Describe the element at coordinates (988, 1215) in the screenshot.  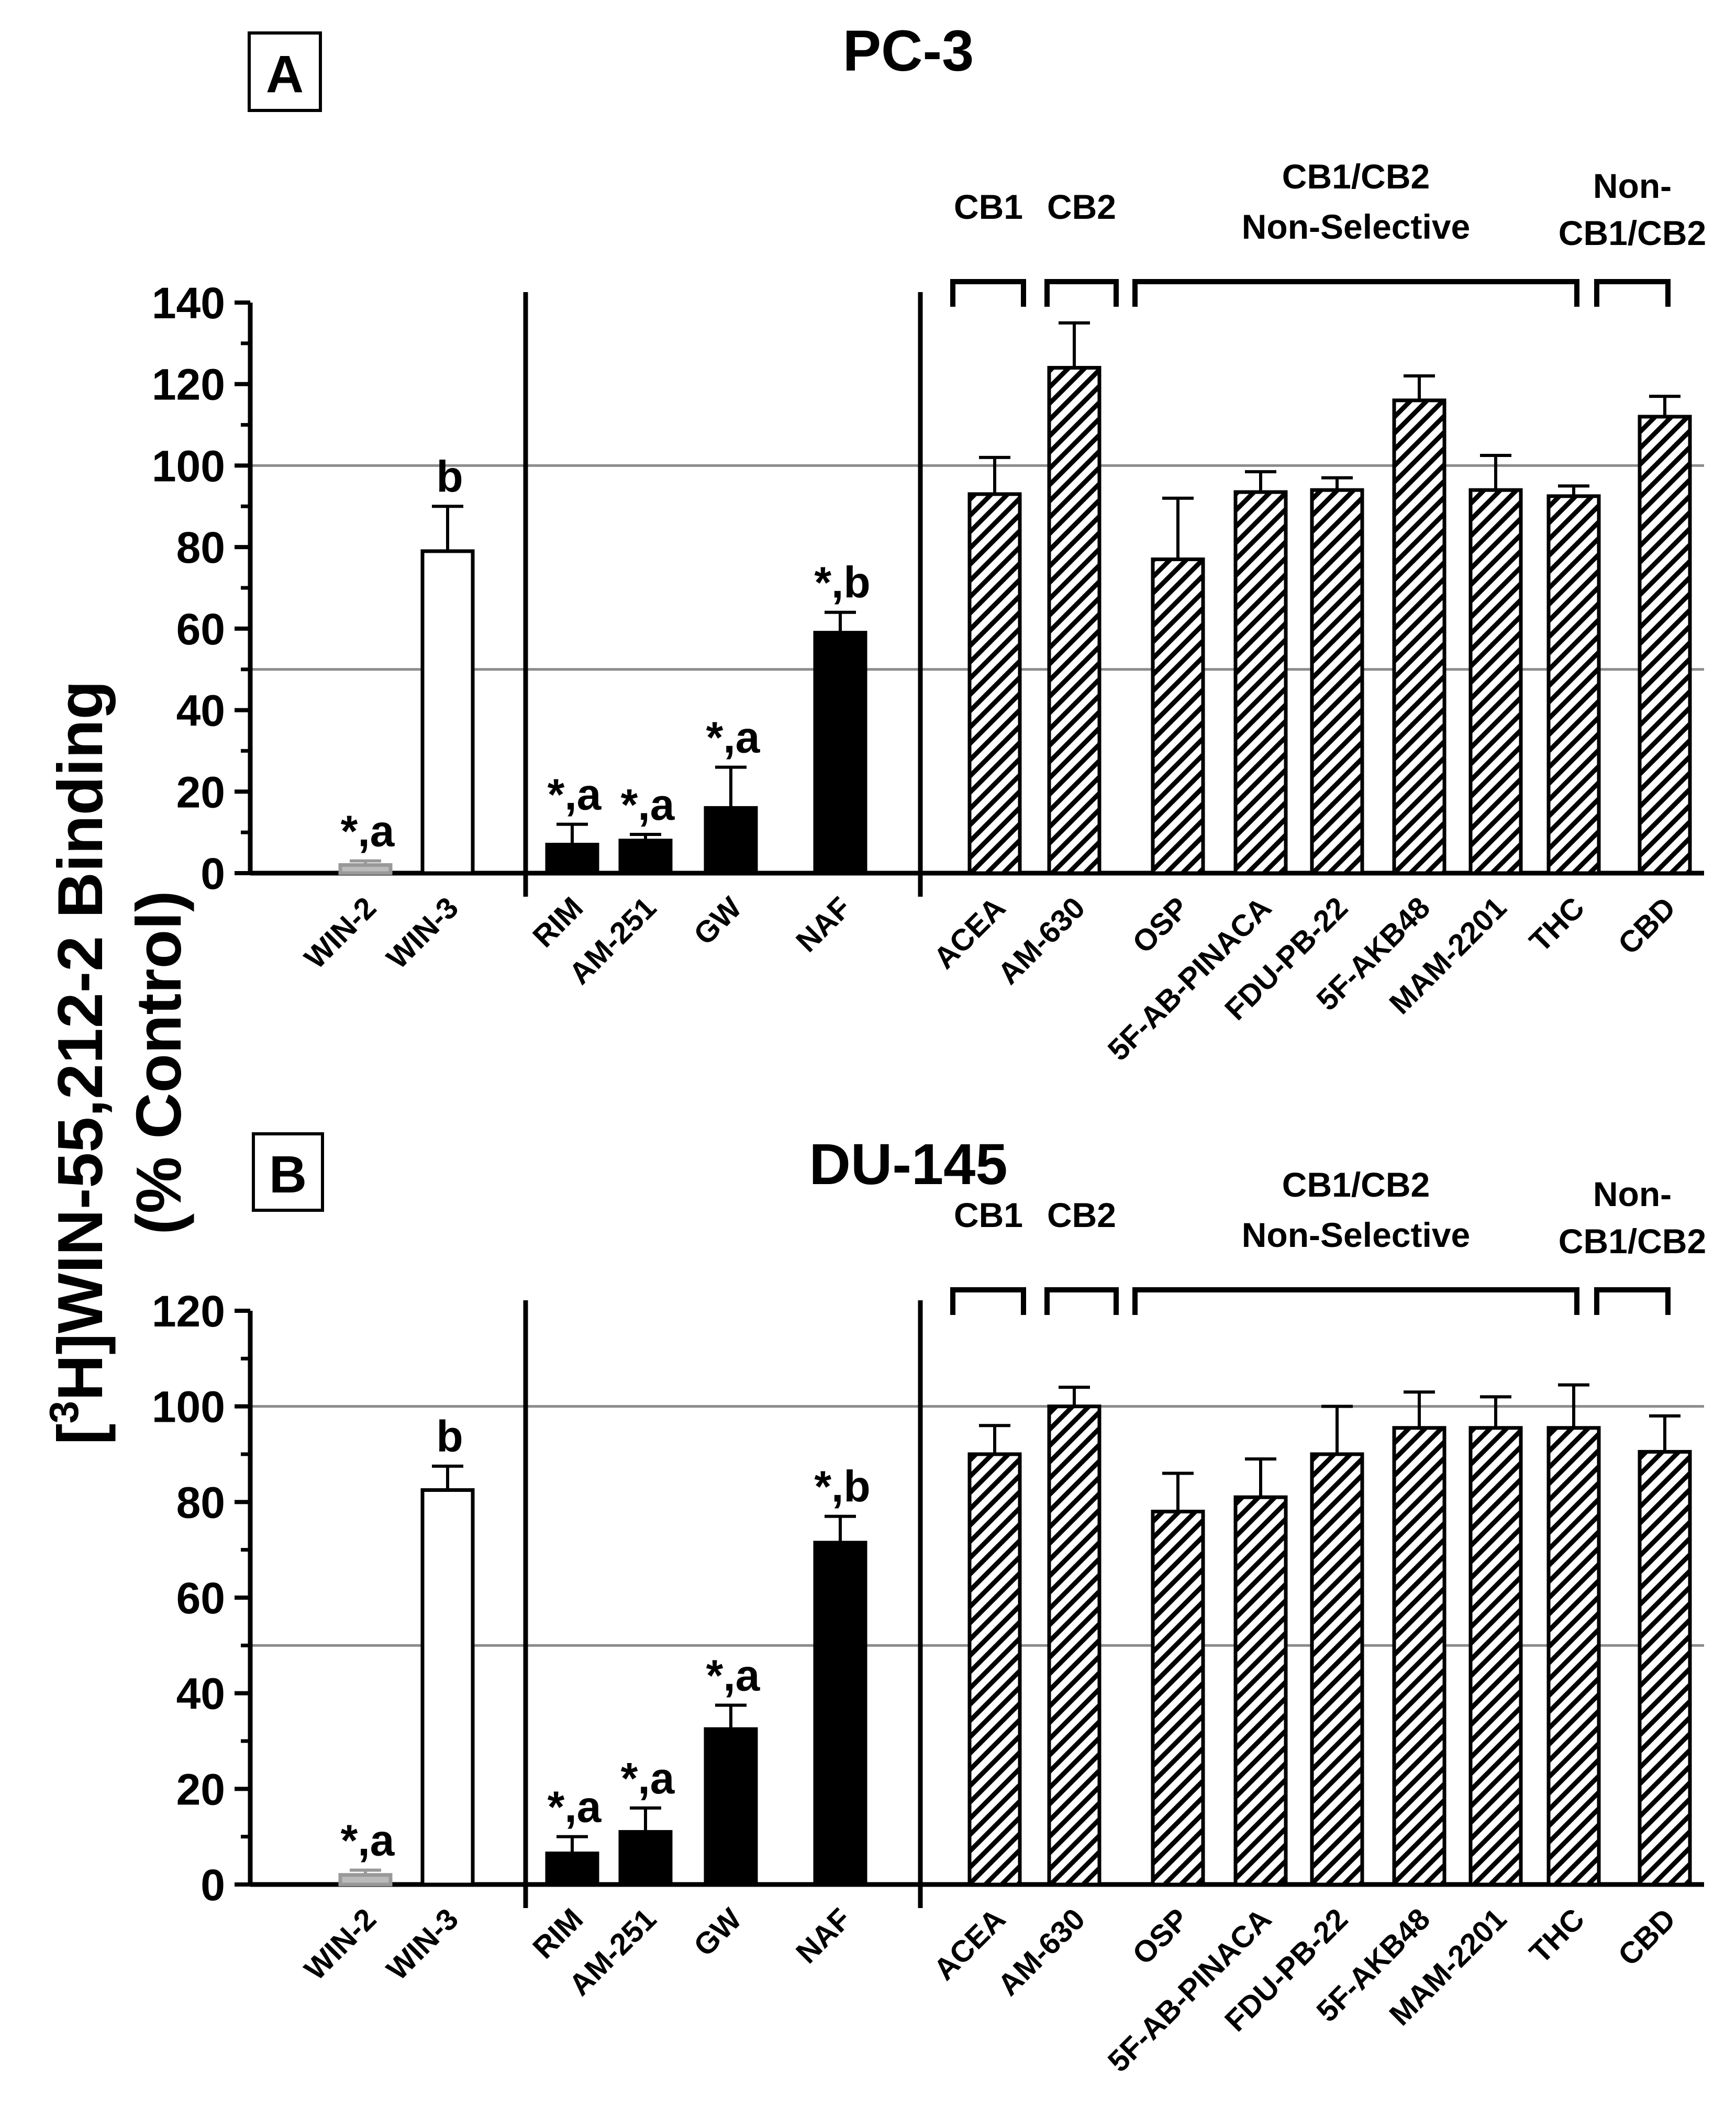
I see `group-label-cb1: CB1` at that location.